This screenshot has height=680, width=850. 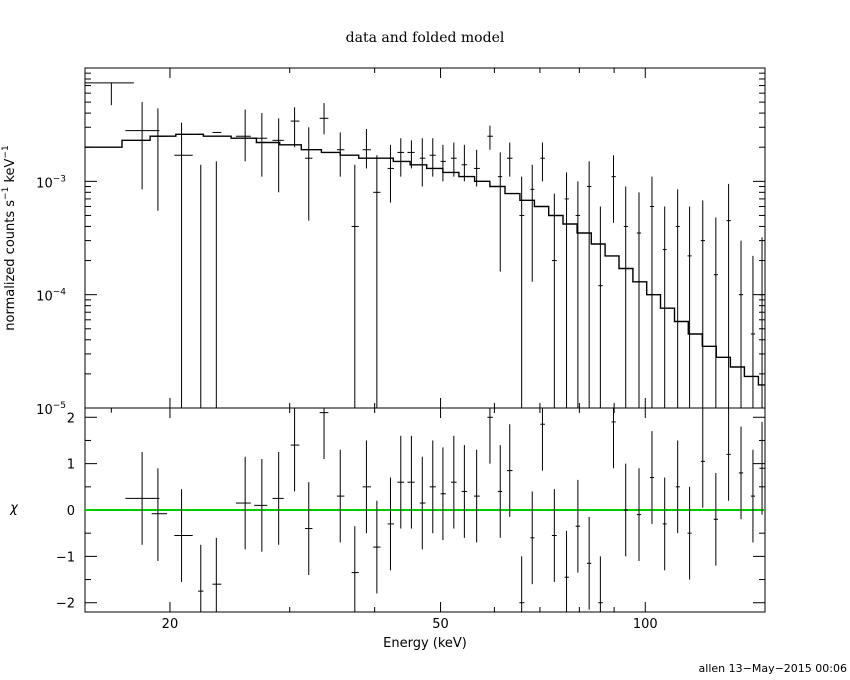 I want to click on tick-exponent: −5, so click(x=59, y=406).